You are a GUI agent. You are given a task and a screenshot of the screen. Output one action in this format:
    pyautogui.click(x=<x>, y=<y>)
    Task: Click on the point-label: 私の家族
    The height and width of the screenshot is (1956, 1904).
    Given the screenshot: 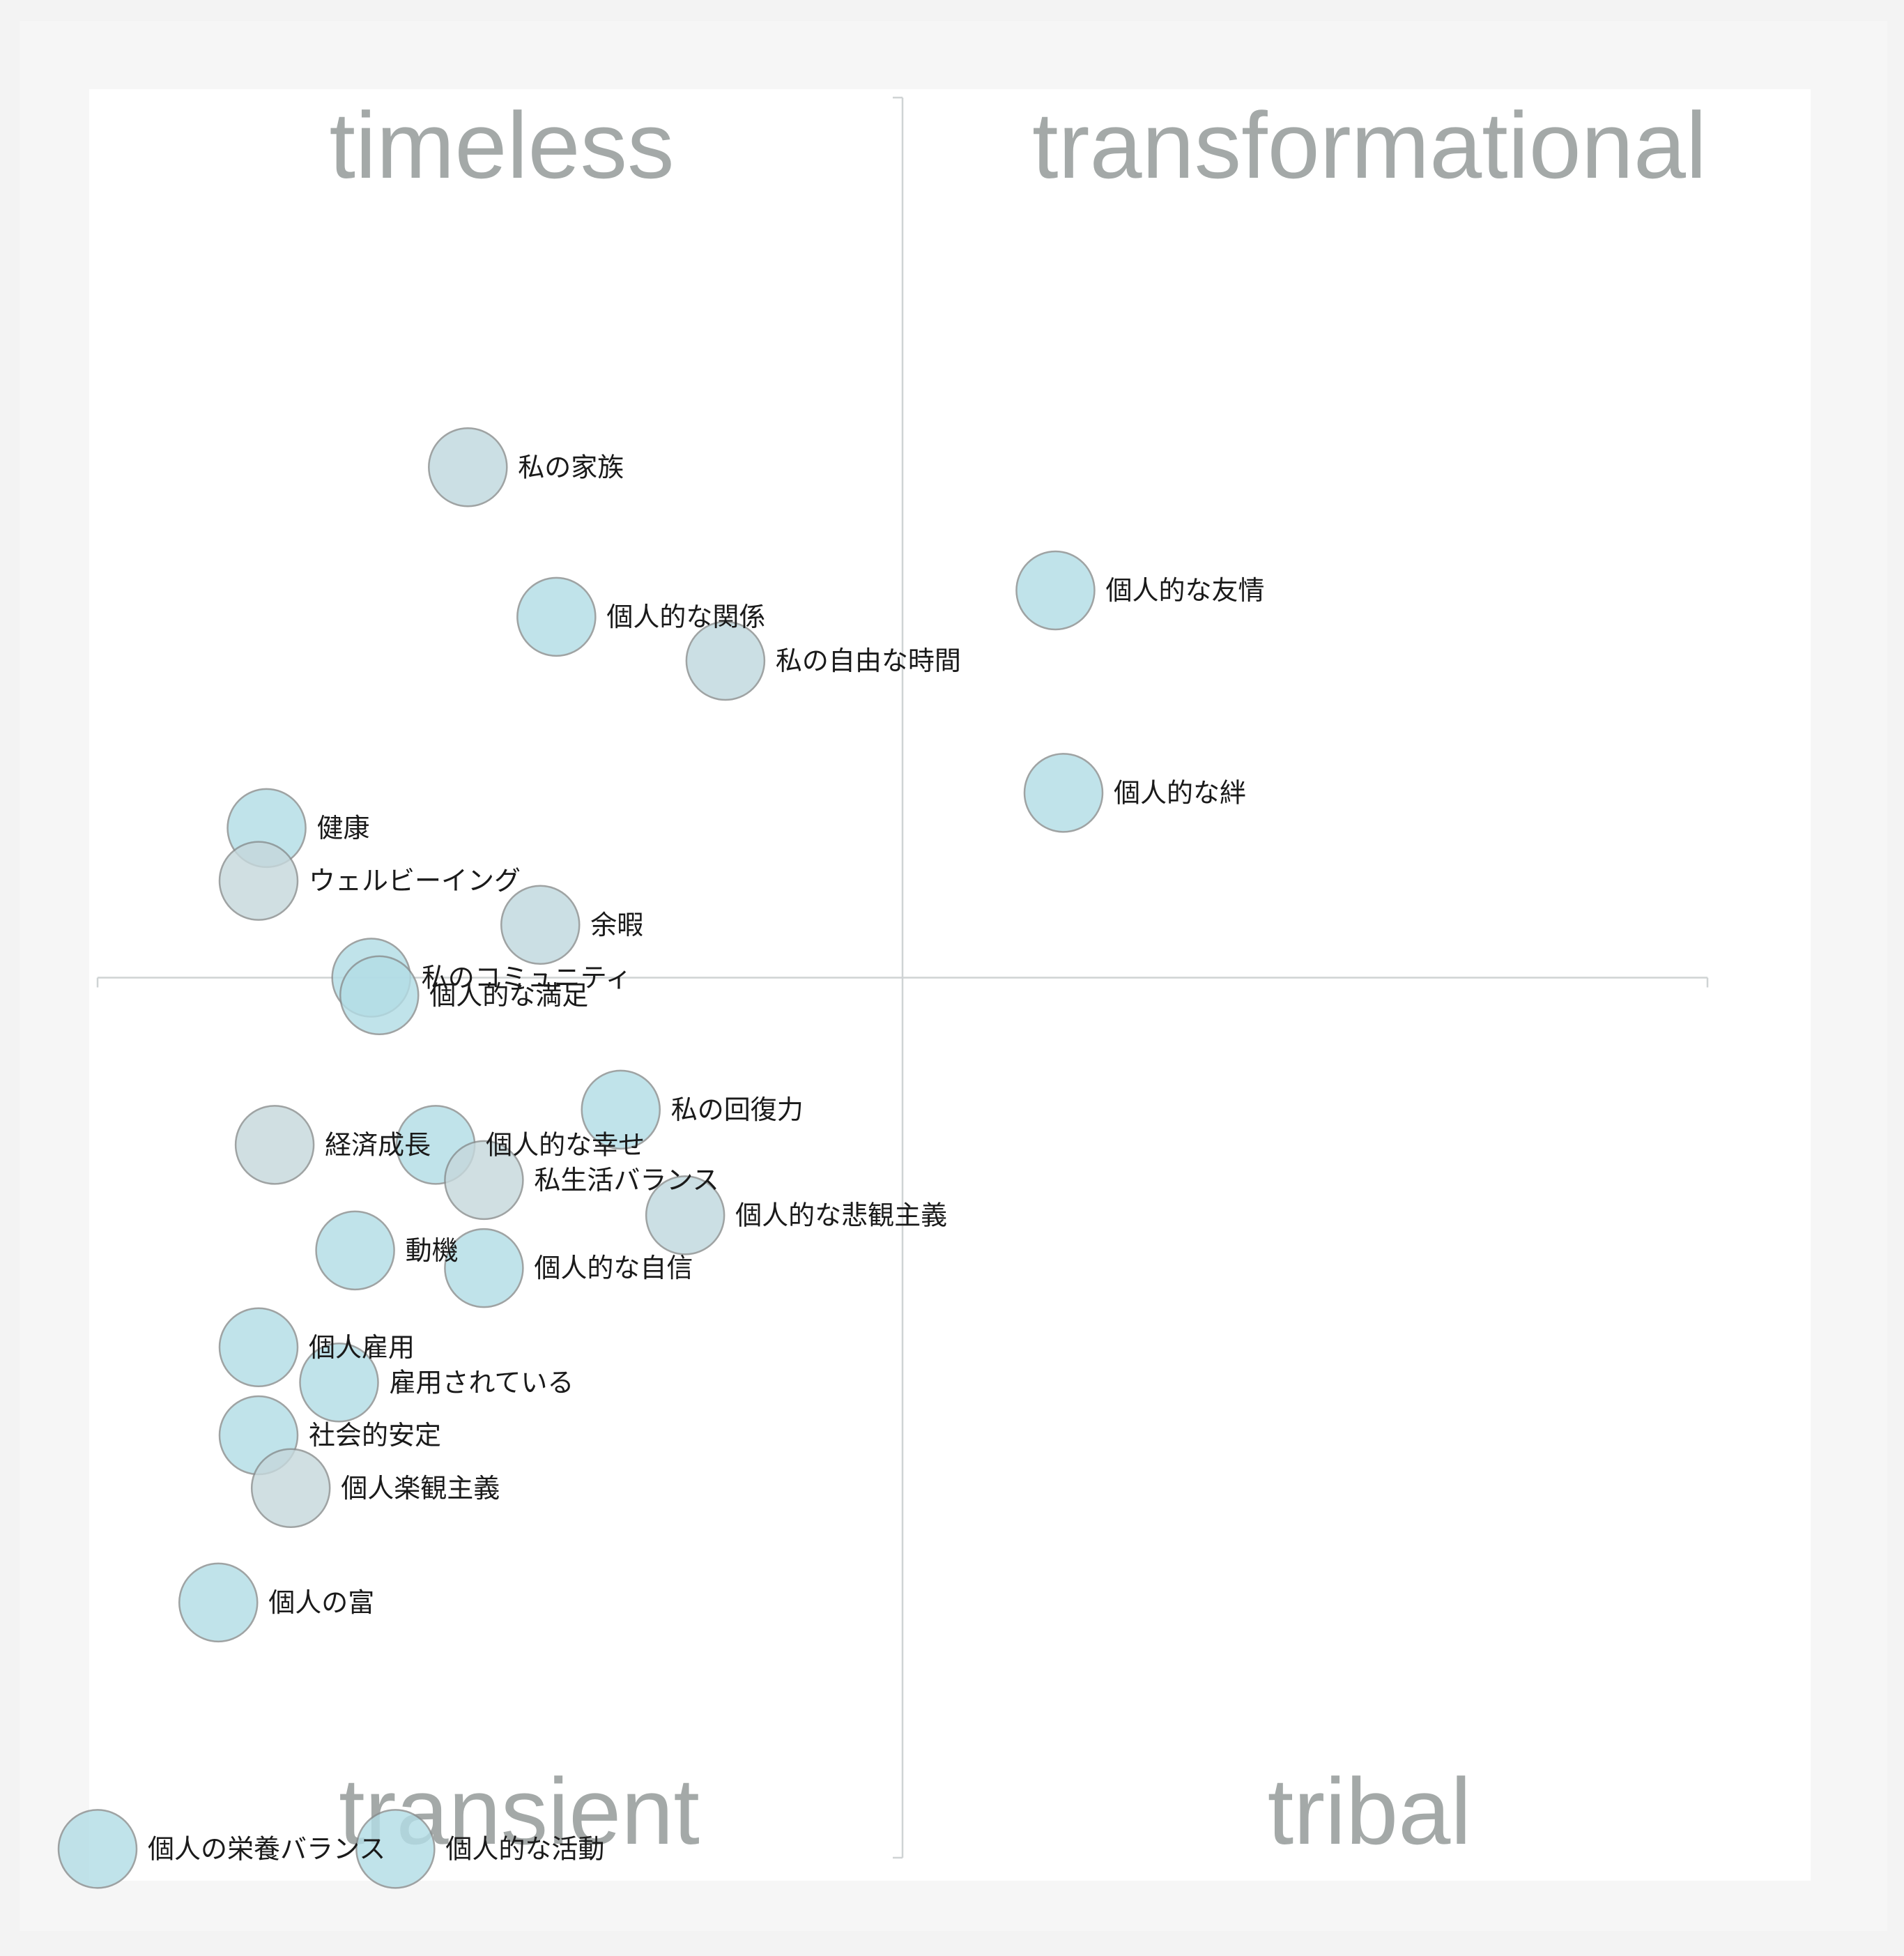 What is the action you would take?
    pyautogui.click(x=571, y=467)
    